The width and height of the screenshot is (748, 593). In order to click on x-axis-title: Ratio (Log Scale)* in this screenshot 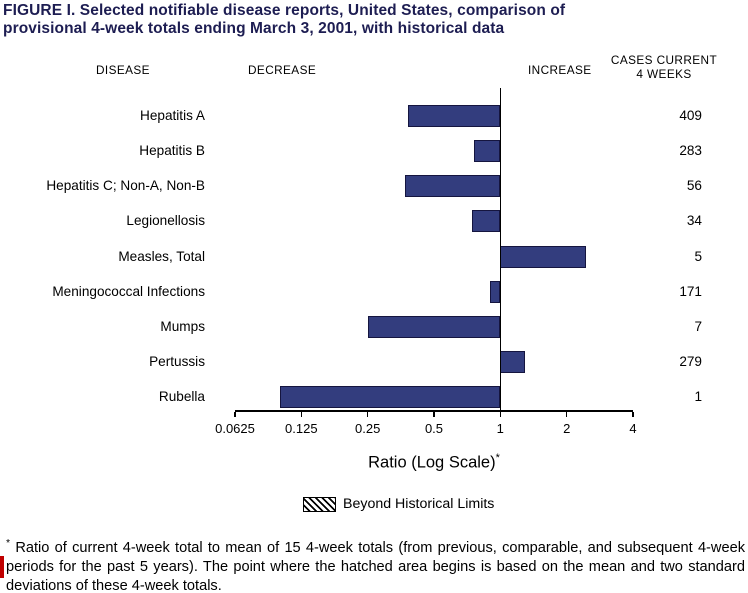, I will do `click(434, 462)`.